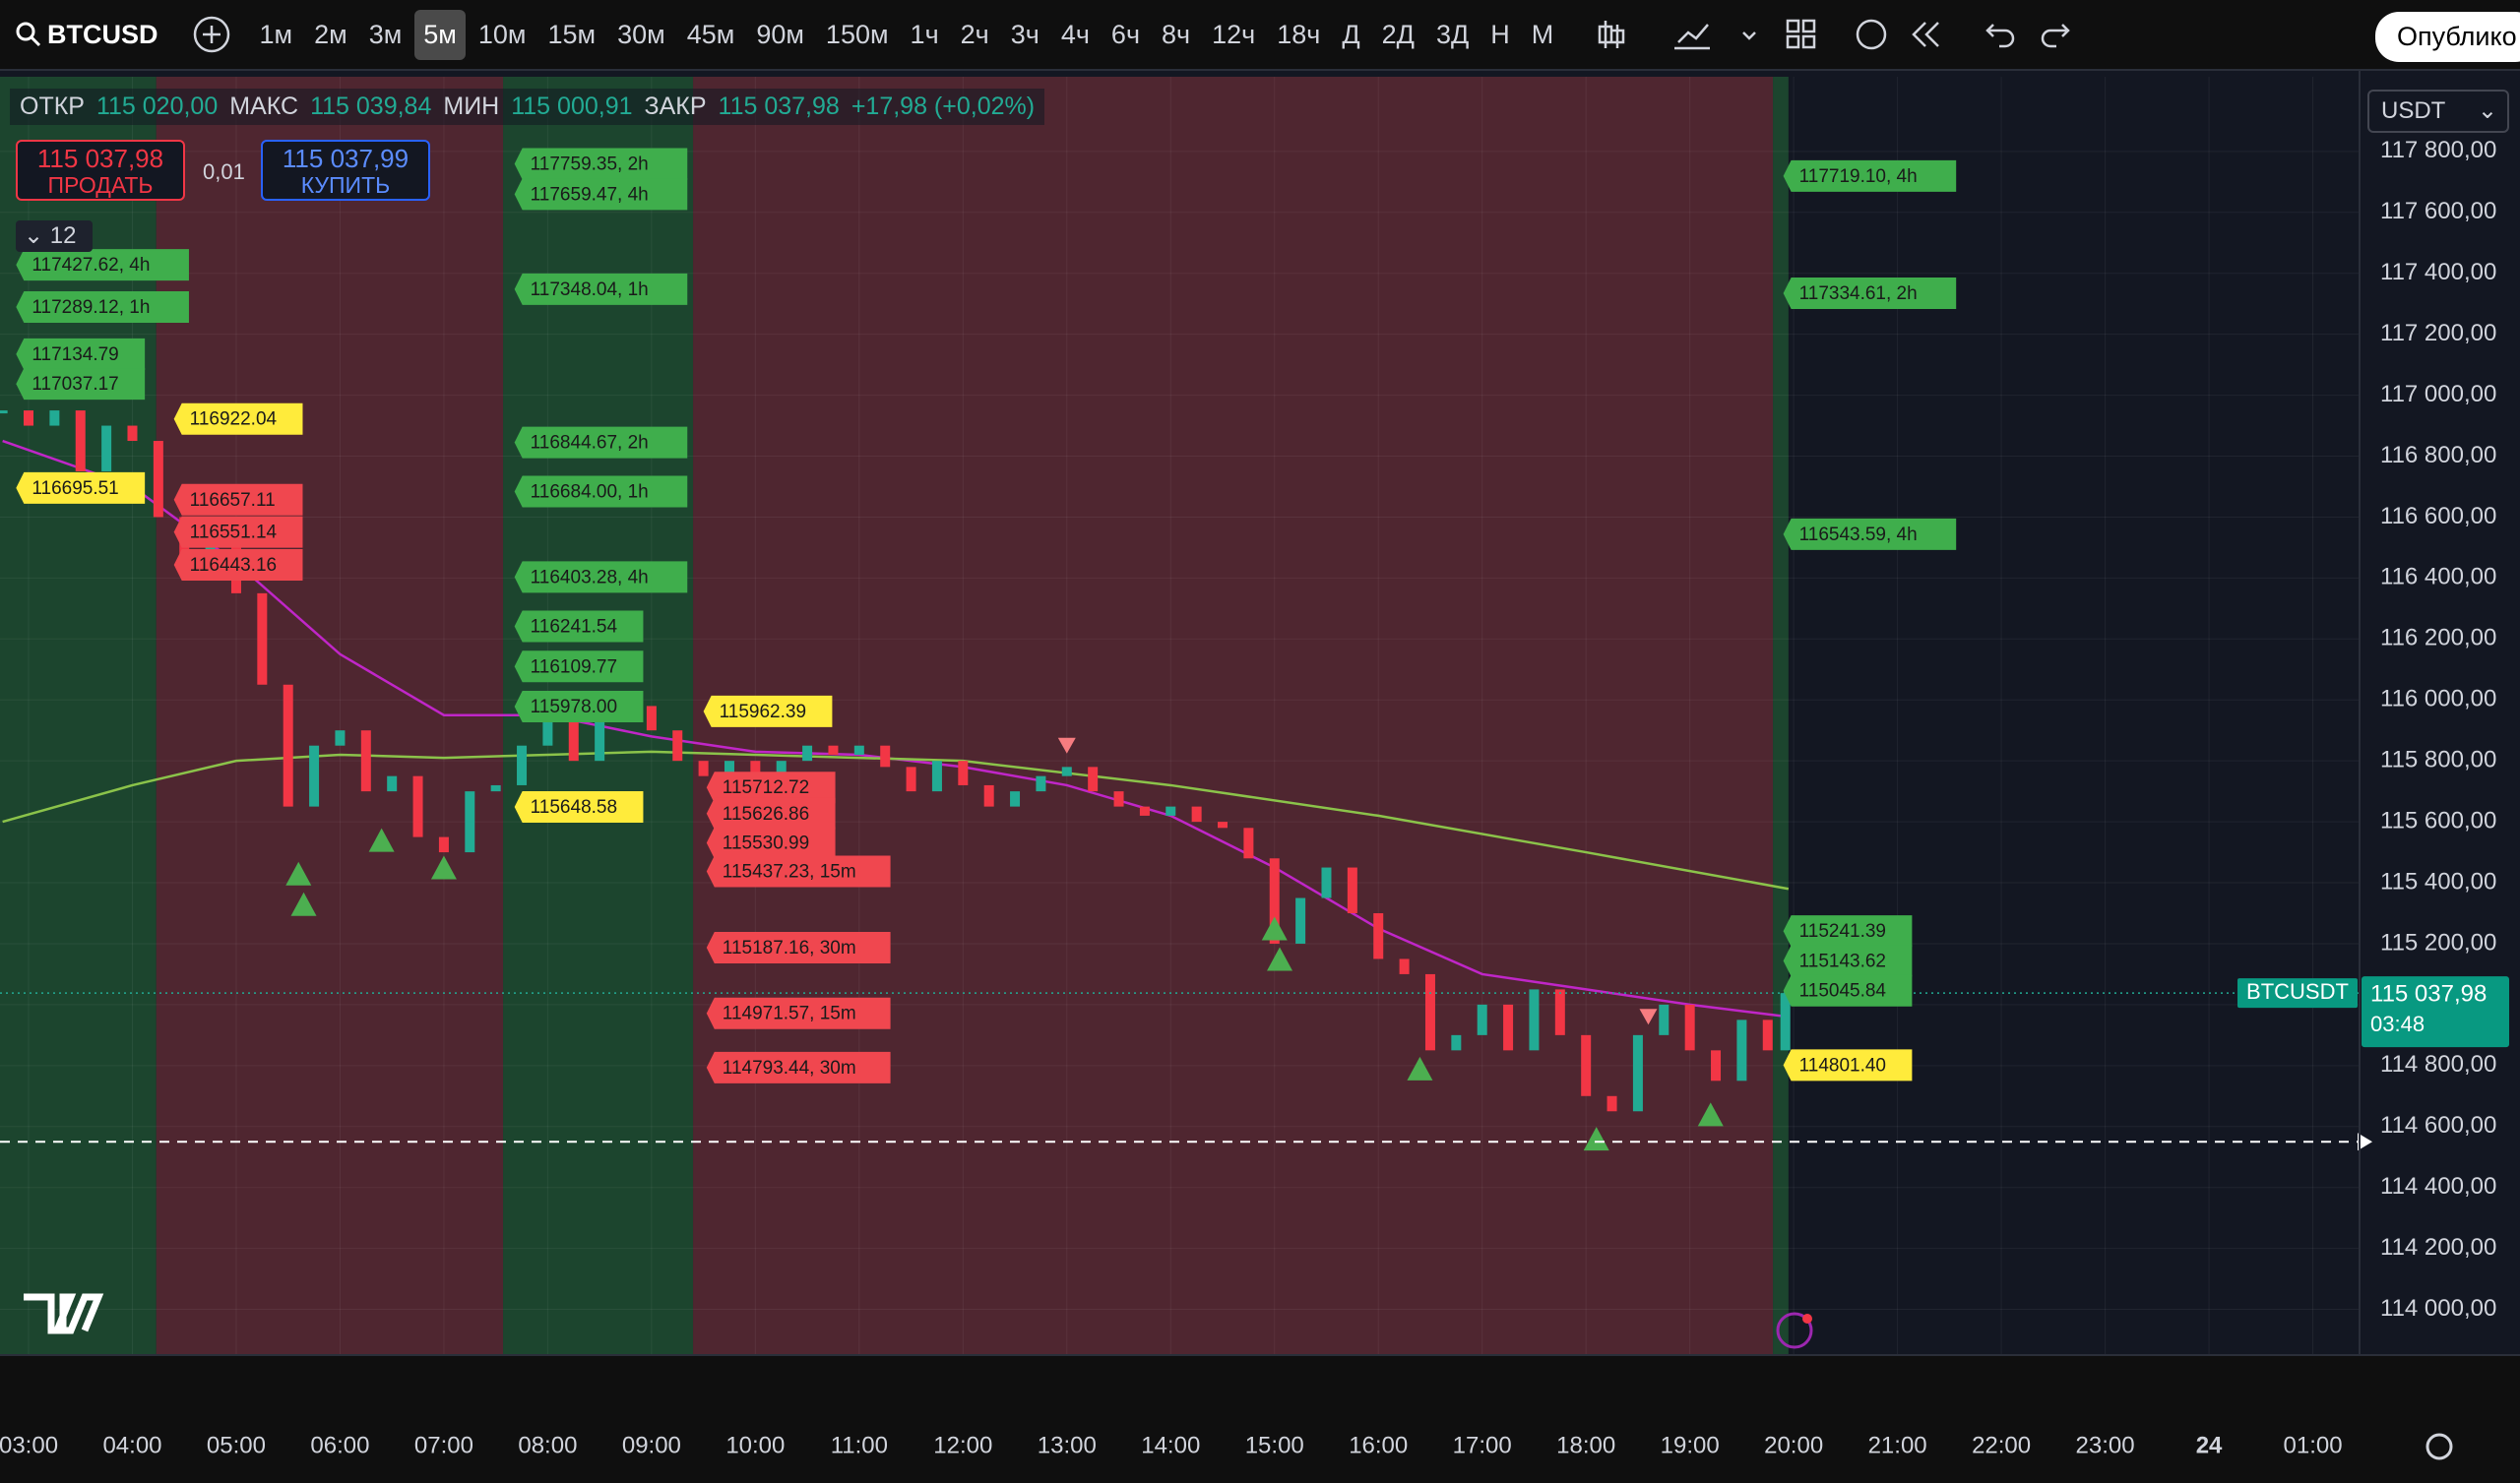 The height and width of the screenshot is (1483, 2520). I want to click on label-text: 115648.58, so click(574, 807).